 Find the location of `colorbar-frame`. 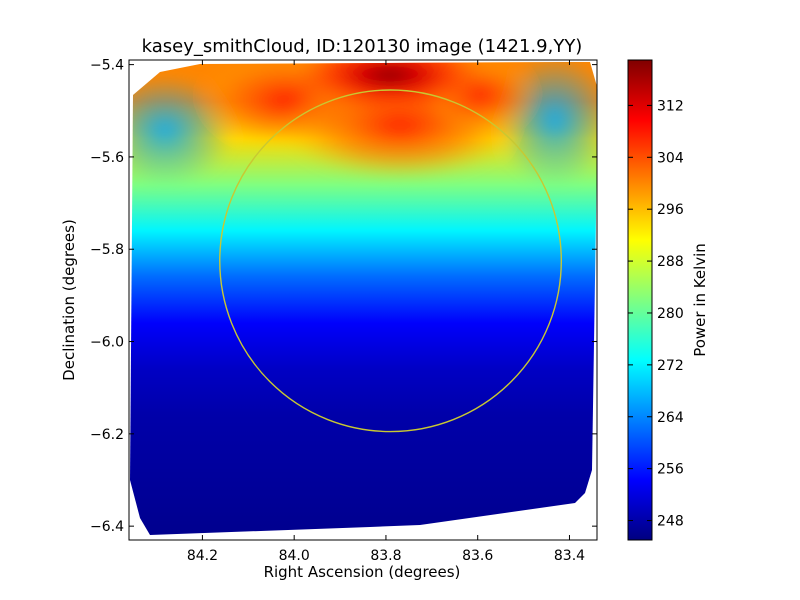

colorbar-frame is located at coordinates (640, 300).